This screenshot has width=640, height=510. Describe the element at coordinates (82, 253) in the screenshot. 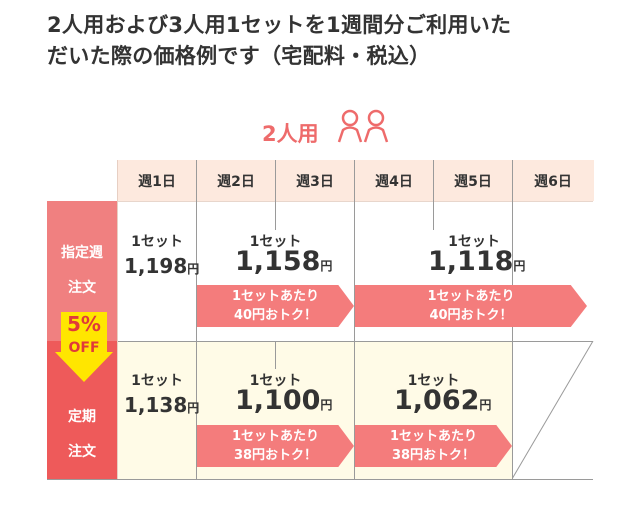

I see `designated-label-line1: 指定週` at that location.